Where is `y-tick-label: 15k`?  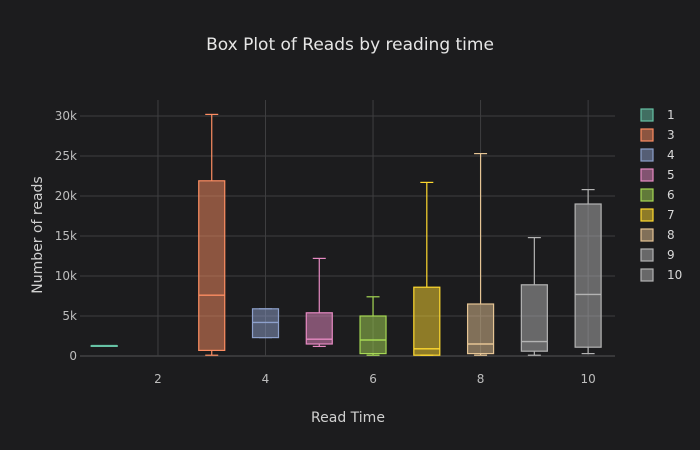 y-tick-label: 15k is located at coordinates (66, 236).